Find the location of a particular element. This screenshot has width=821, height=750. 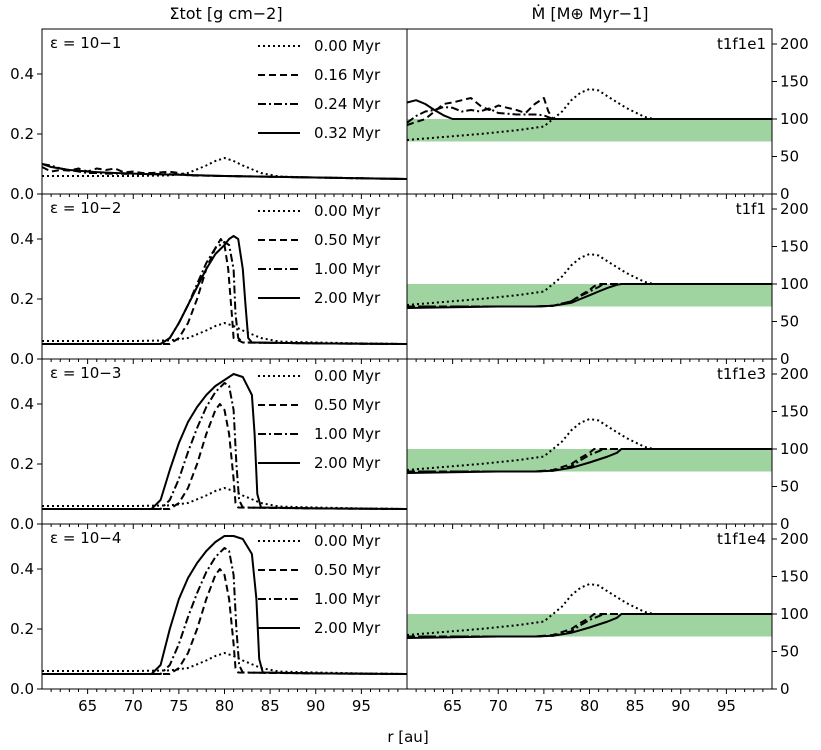

panel-right-2: 0 50 100 150 200 t1f1e3 is located at coordinates (607, 445).